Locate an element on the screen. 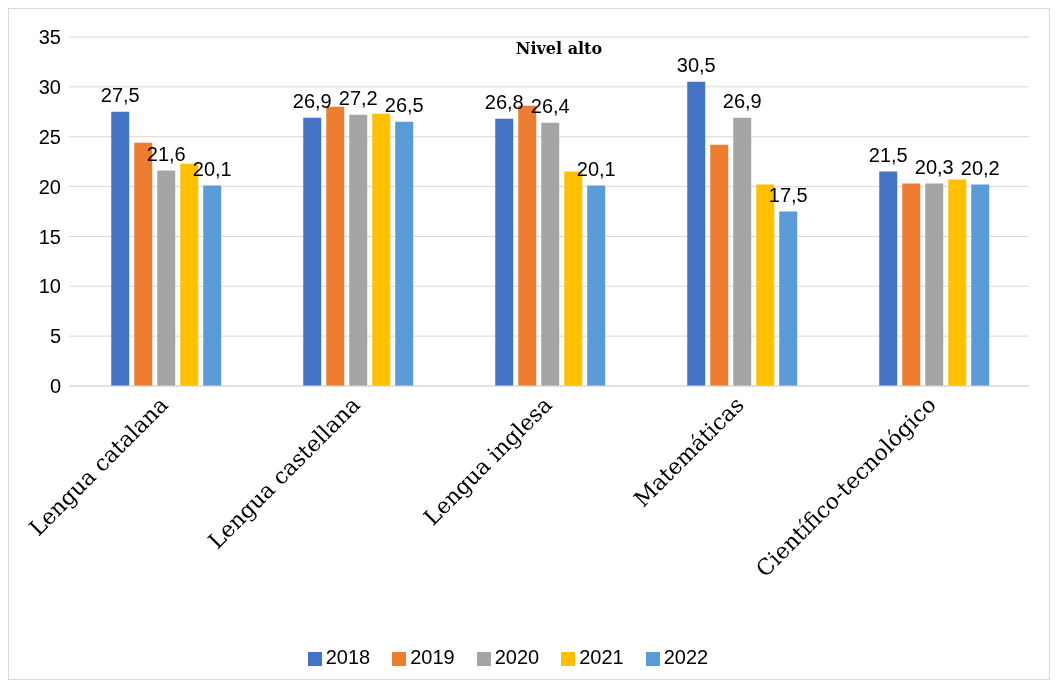 This screenshot has width=1057, height=688. data-label: 20,1 is located at coordinates (596, 168).